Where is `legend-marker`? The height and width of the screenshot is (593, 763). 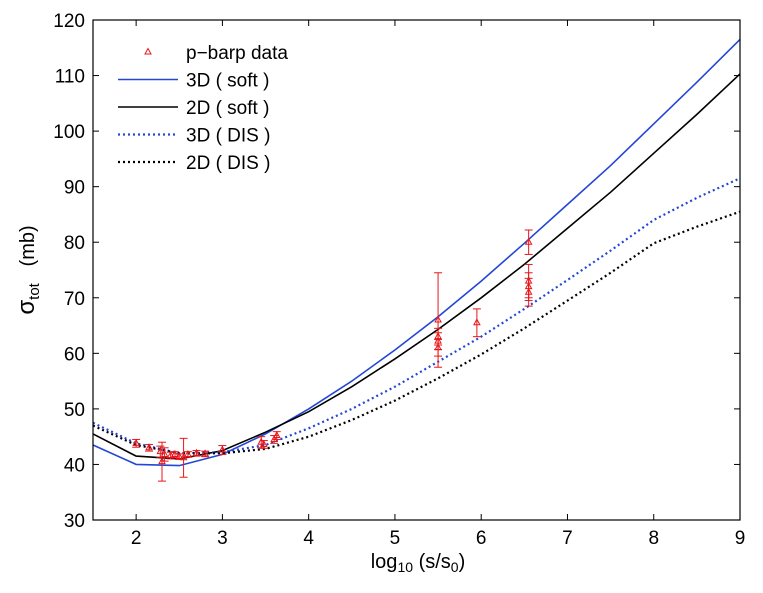 legend-marker is located at coordinates (148, 51).